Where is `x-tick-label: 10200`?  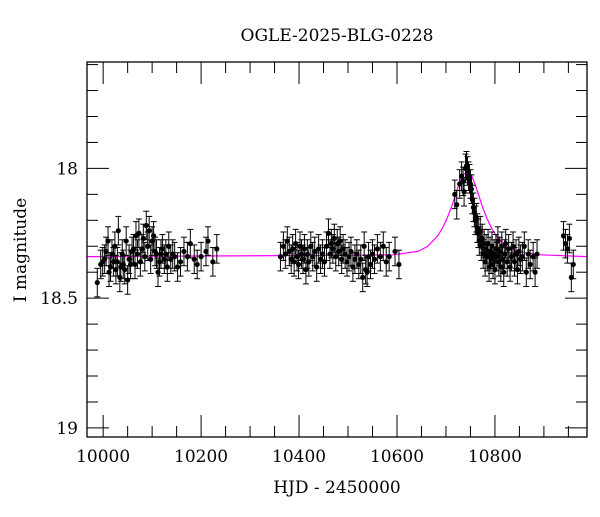
x-tick-label: 10200 is located at coordinates (201, 457).